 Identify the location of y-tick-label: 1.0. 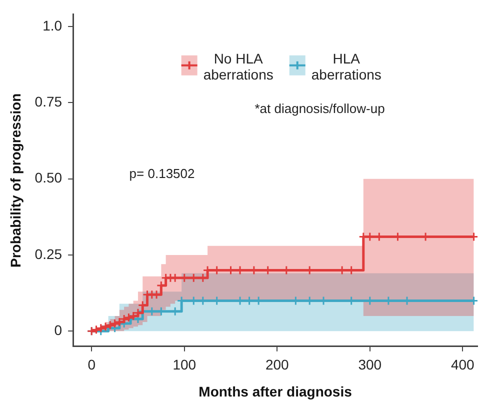
(52, 25).